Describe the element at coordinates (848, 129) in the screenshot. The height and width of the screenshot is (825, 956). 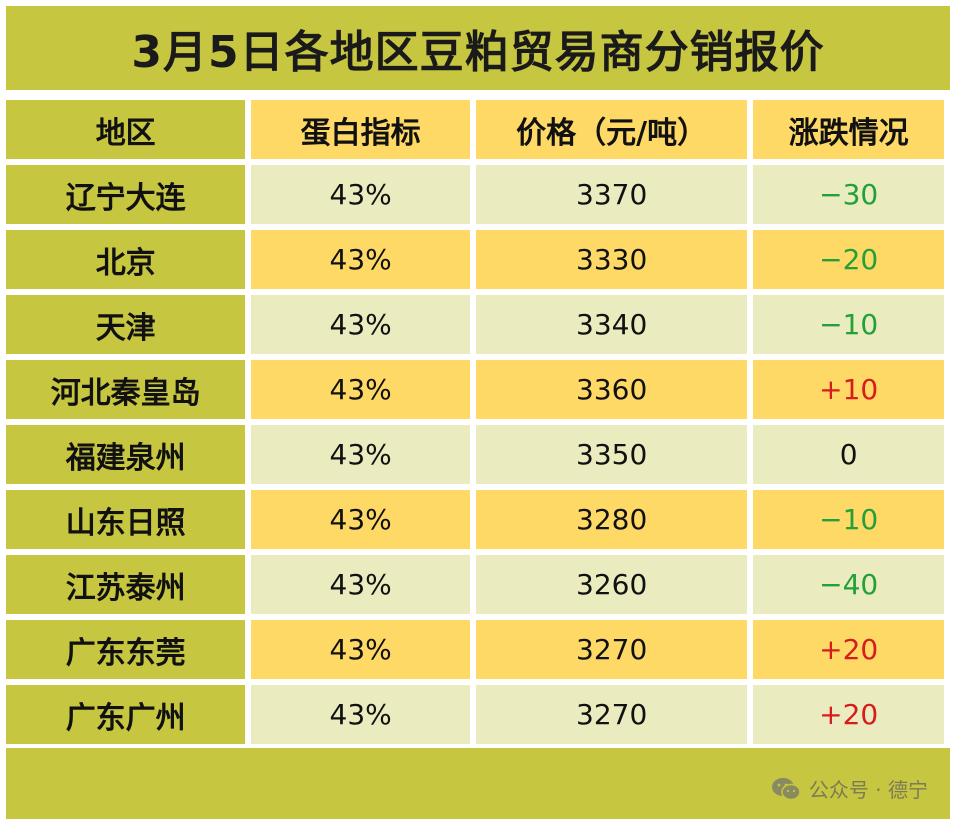
I see `header-change: 涨跌情况` at that location.